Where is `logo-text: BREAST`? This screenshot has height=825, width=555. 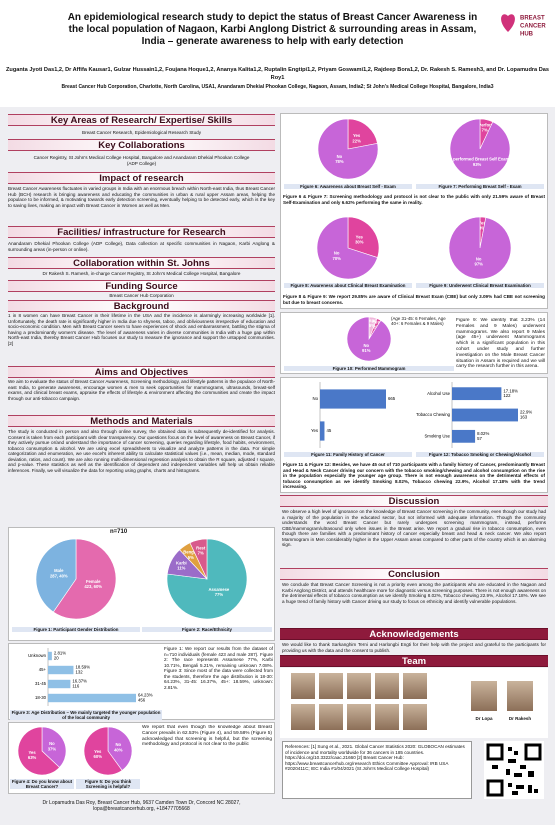
logo-text: BREAST is located at coordinates (532, 19).